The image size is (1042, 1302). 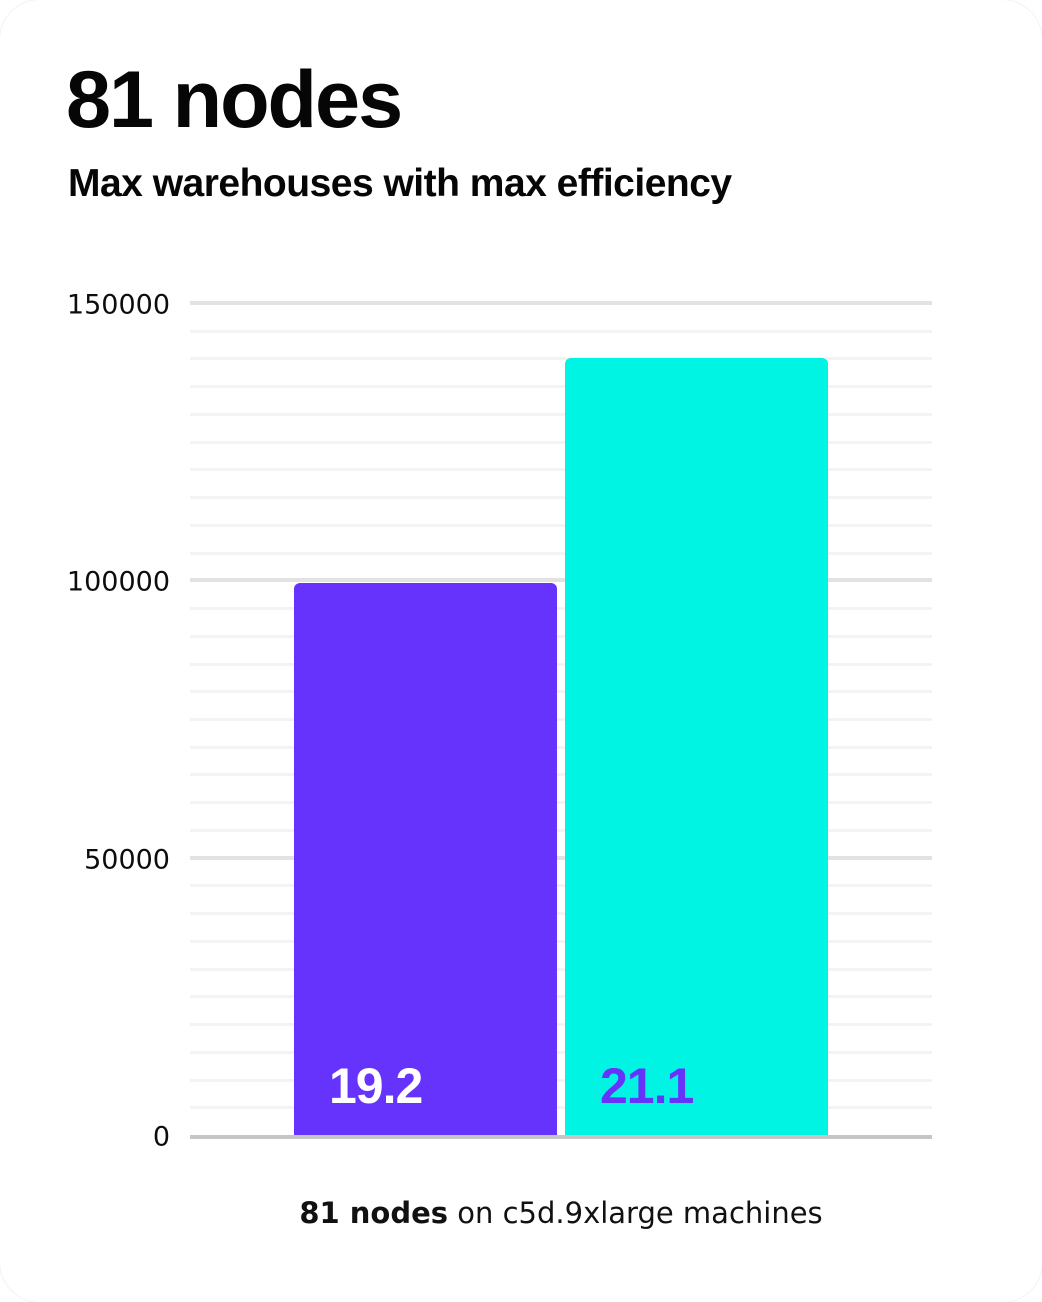 What do you see at coordinates (647, 1086) in the screenshot?
I see `bar-2-value-label: 21.1` at bounding box center [647, 1086].